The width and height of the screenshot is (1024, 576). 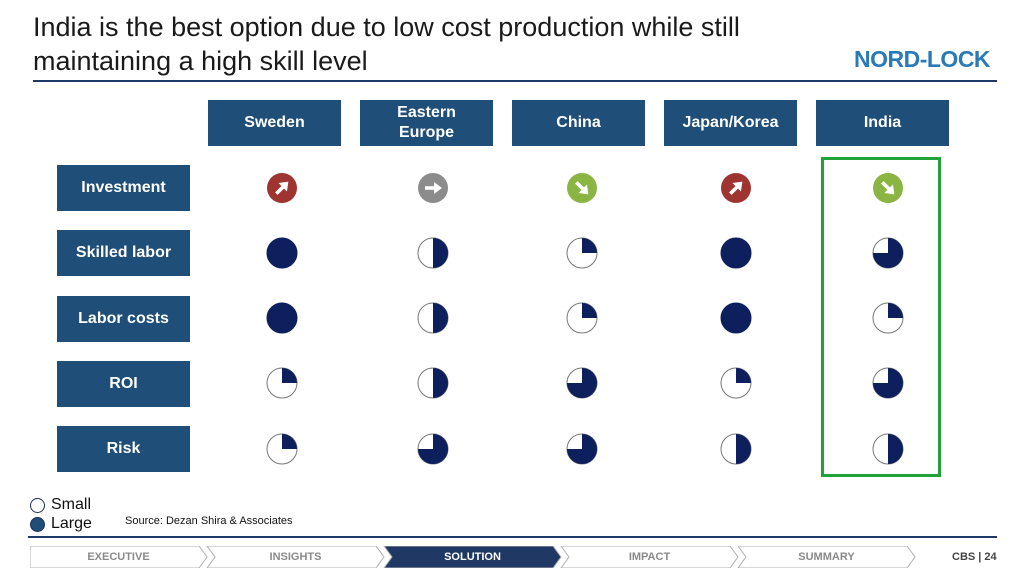 What do you see at coordinates (209, 521) in the screenshot?
I see `source-note: Source: Dezan Shira & Associates` at bounding box center [209, 521].